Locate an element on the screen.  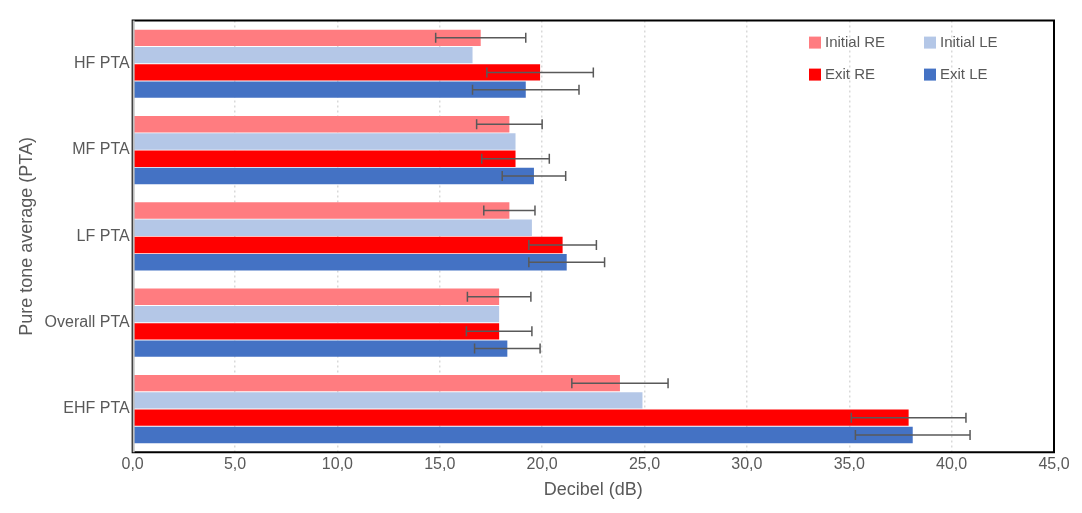
x-tick-label: 45,0 is located at coordinates (1054, 464).